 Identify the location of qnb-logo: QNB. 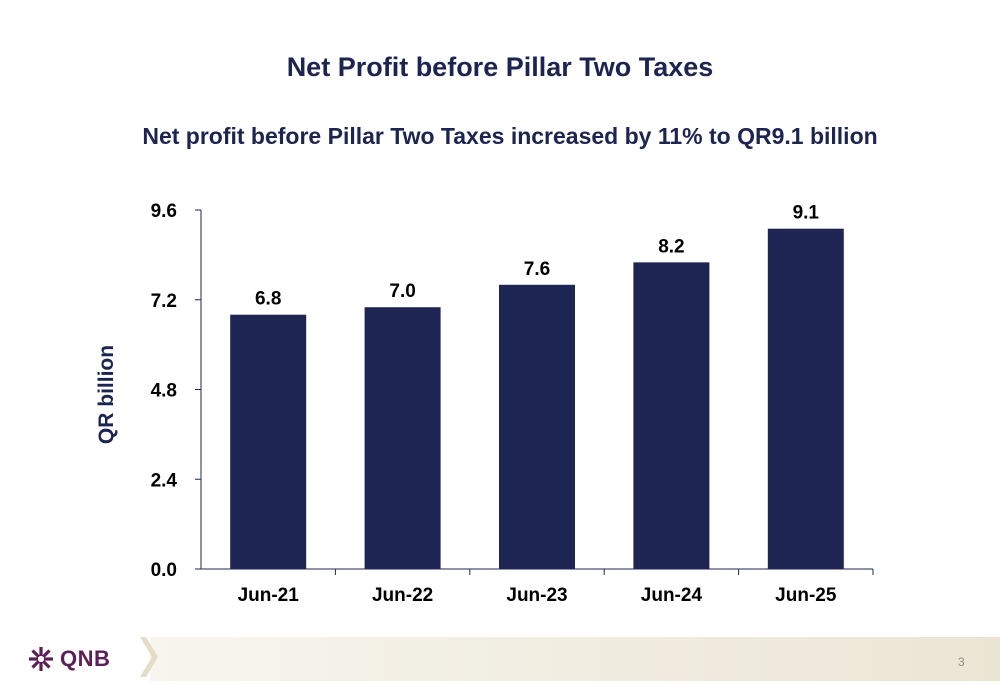
(69, 659).